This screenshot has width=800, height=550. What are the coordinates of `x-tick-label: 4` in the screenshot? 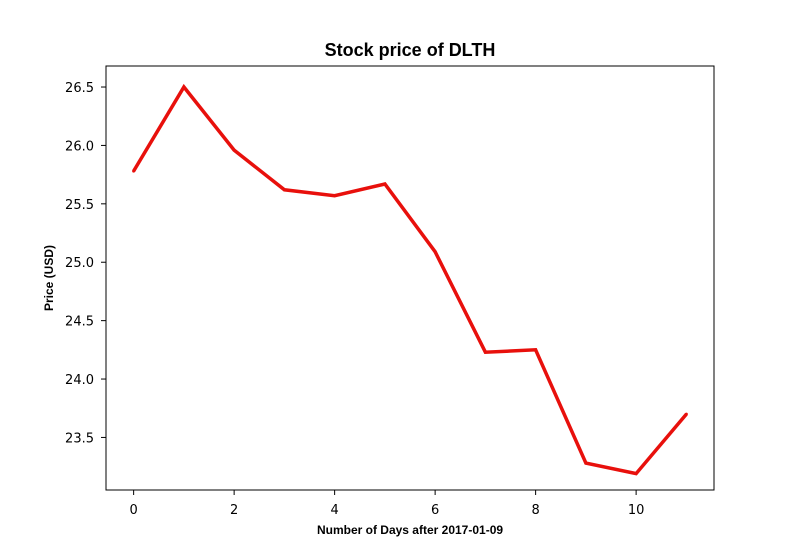 It's located at (334, 510).